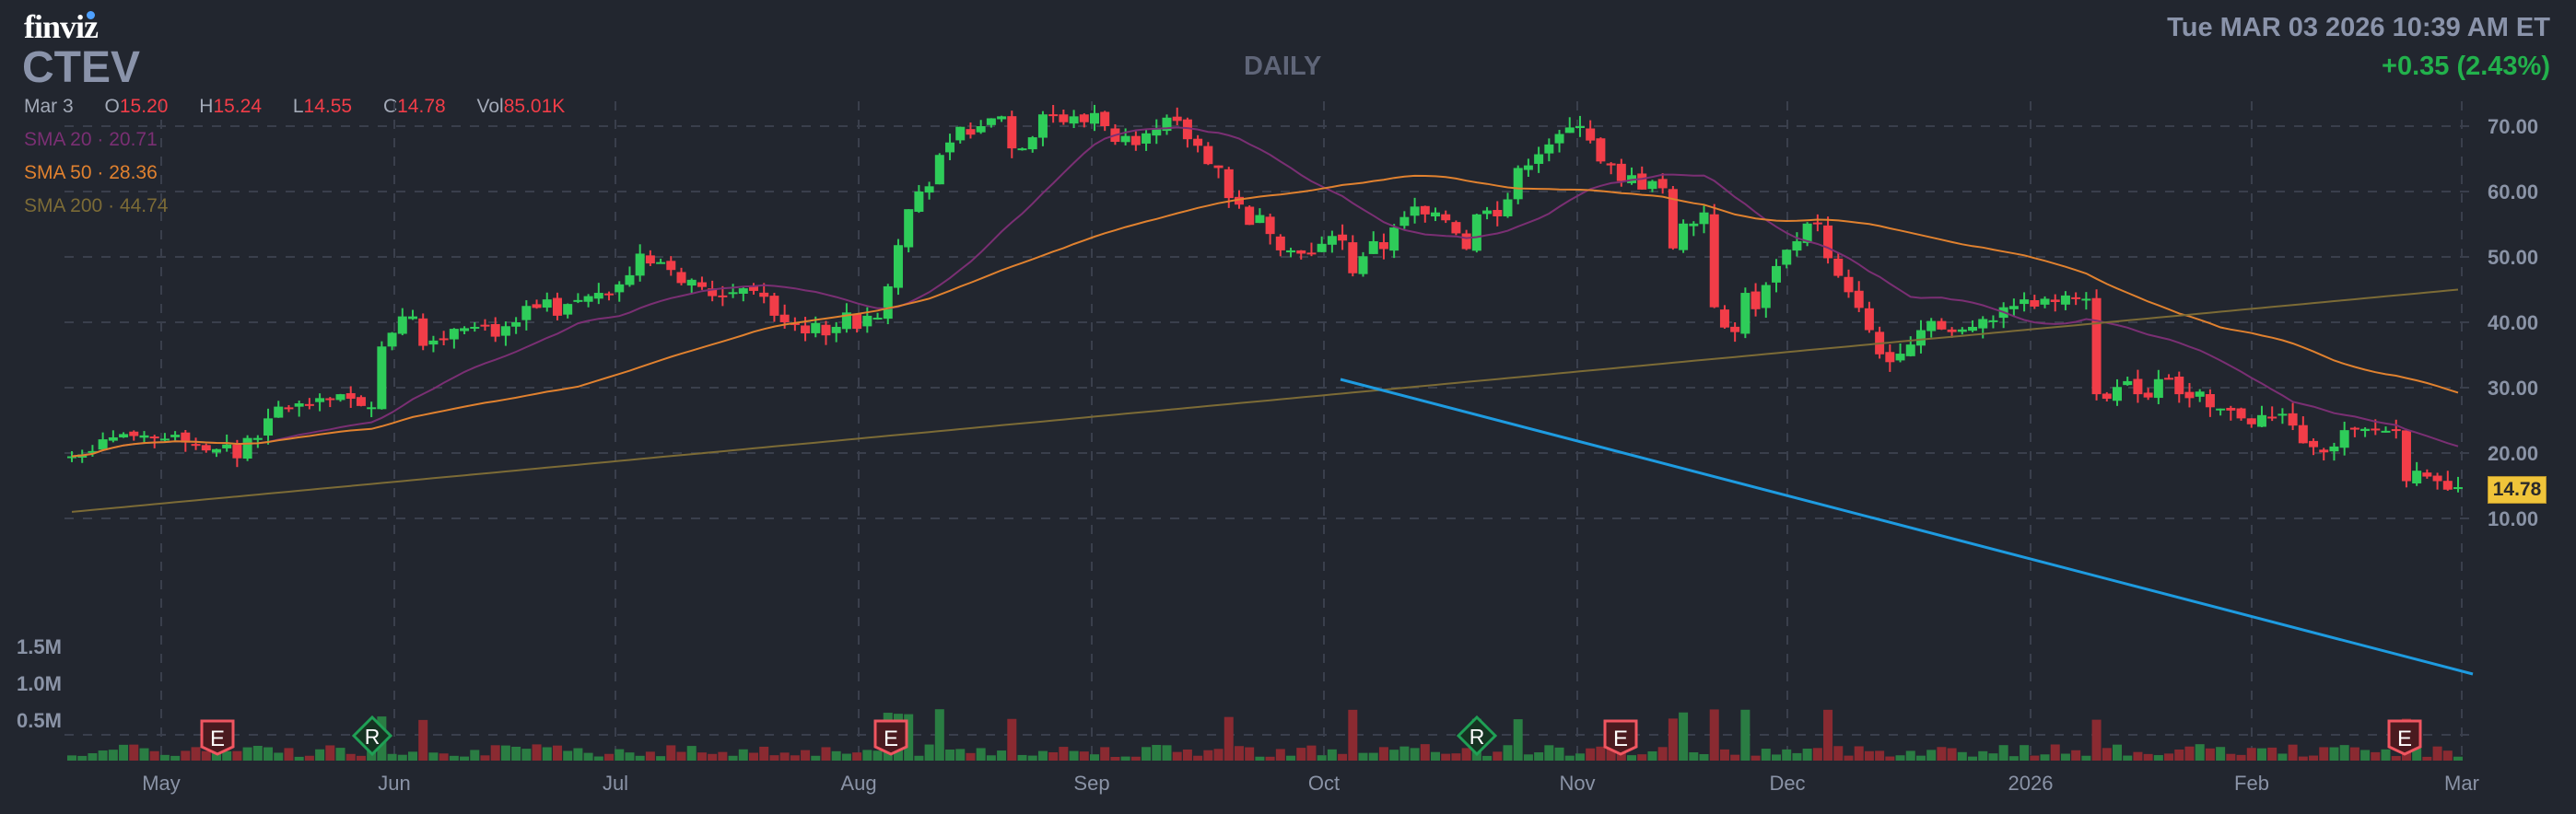  Describe the element at coordinates (2031, 783) in the screenshot. I see `x-axis-label: 2026` at that location.